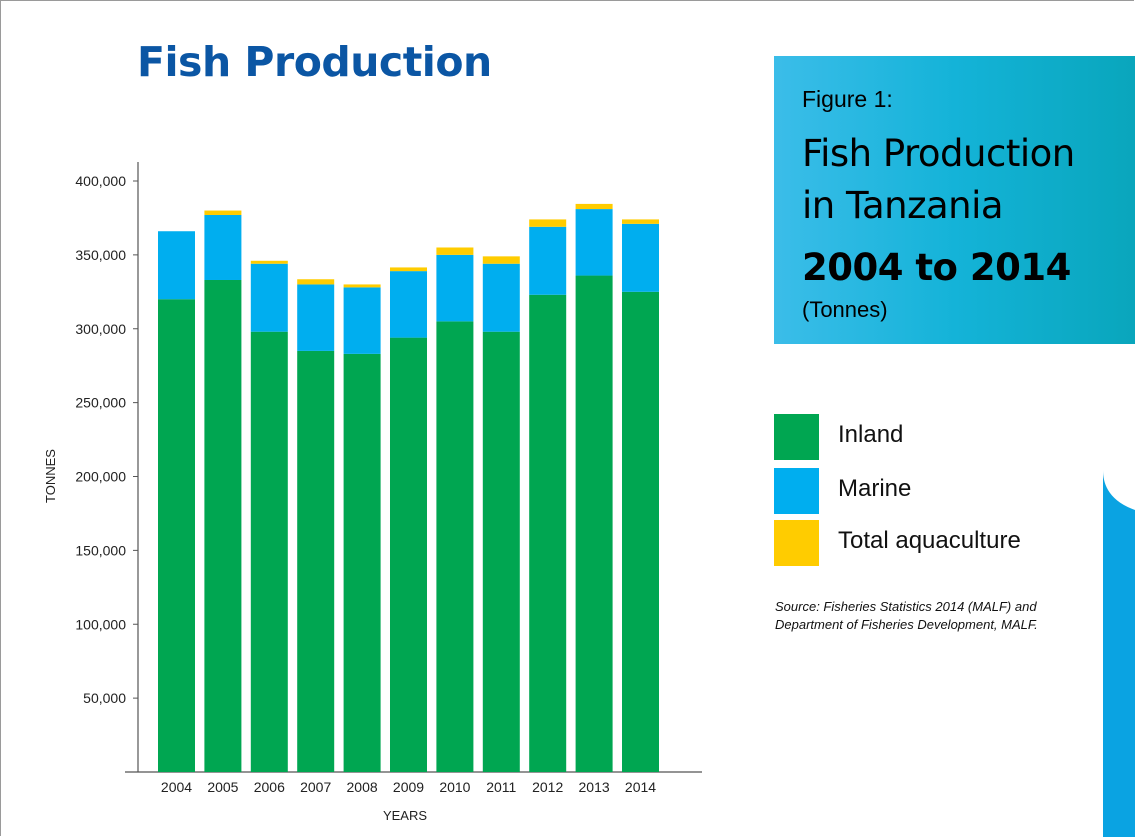 This screenshot has height=837, width=1135. What do you see at coordinates (269, 552) in the screenshot?
I see `bar-inland-2006` at bounding box center [269, 552].